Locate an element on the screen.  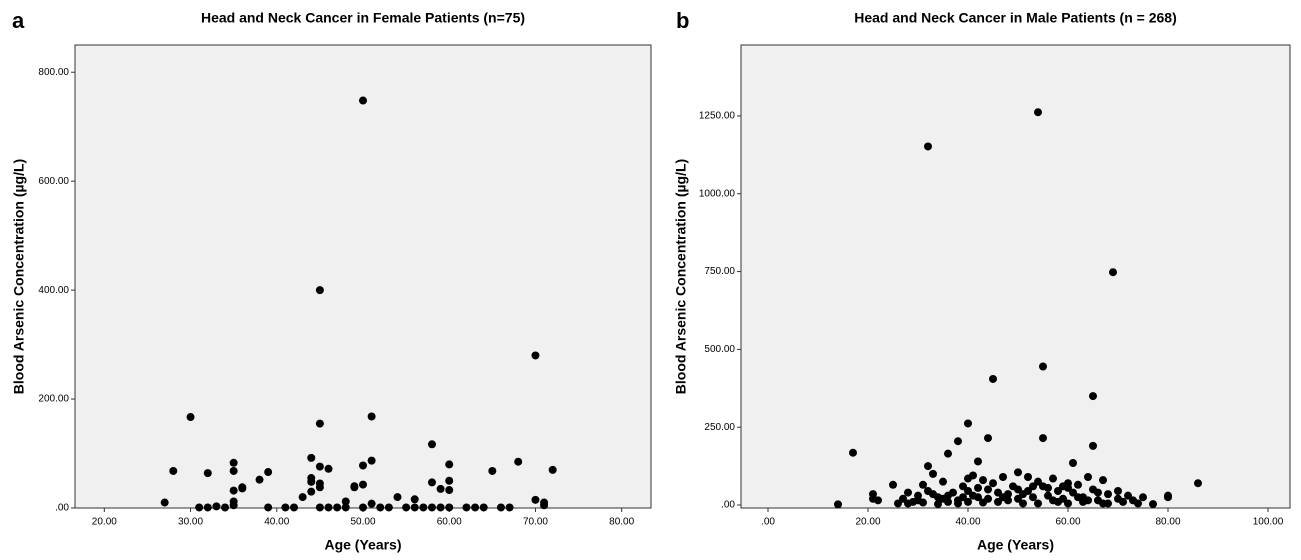
y-tick-label: 600.00 is located at coordinates (53, 181).